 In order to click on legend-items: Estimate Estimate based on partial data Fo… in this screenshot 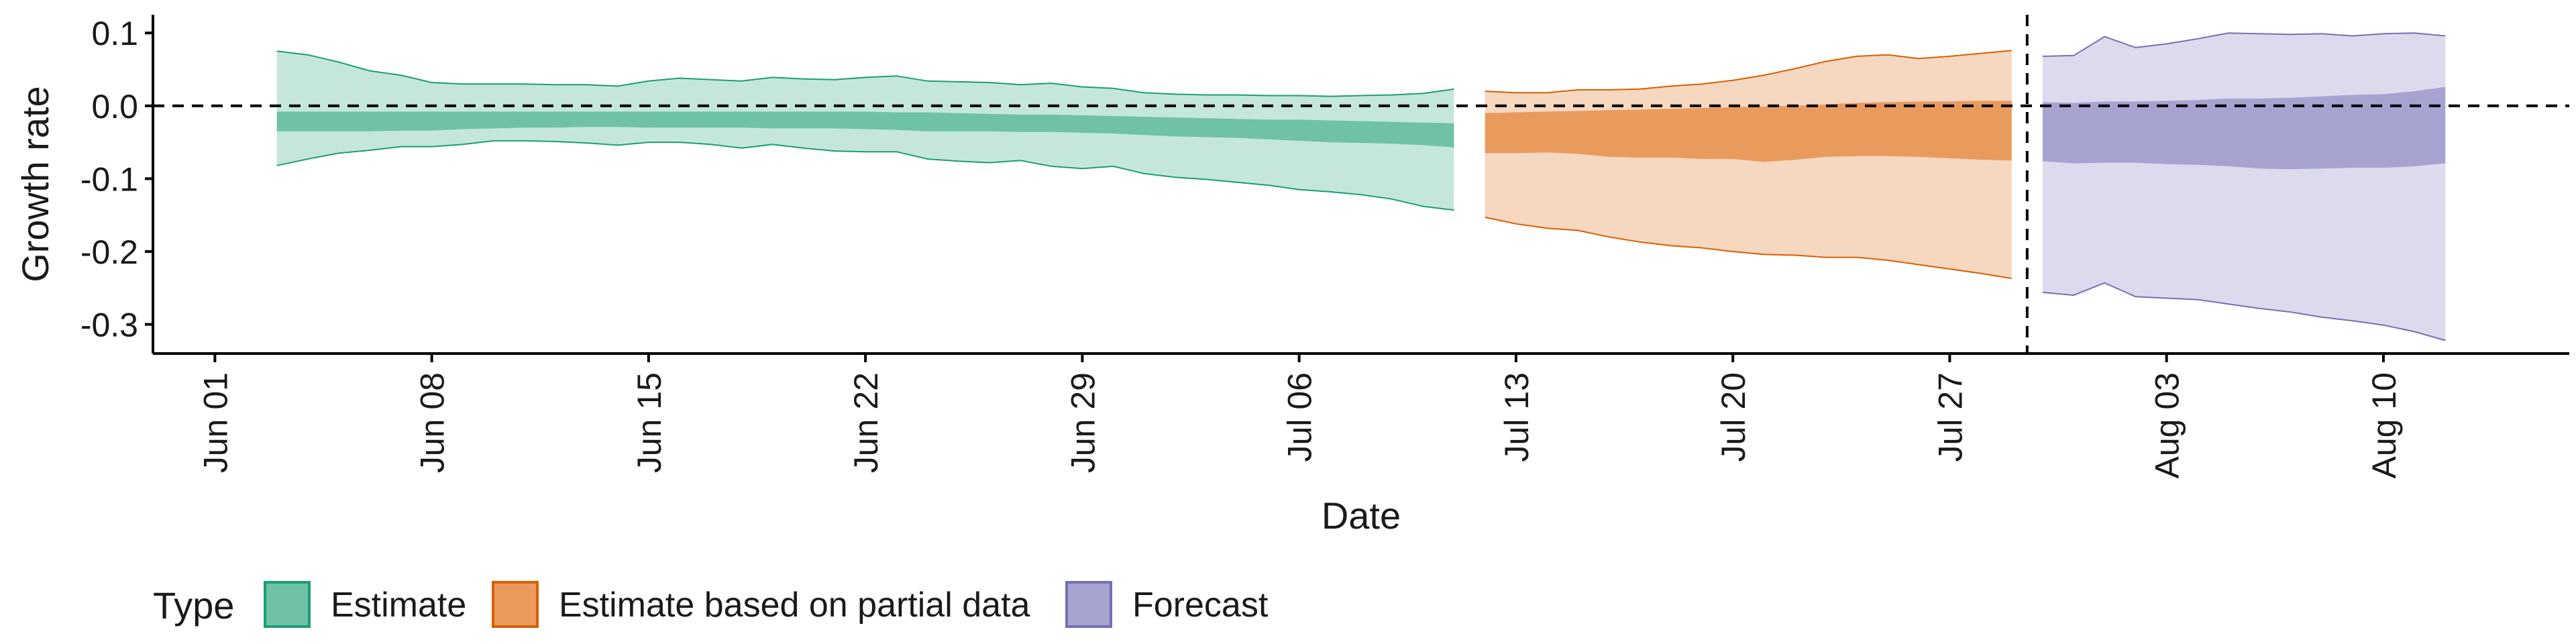, I will do `click(766, 604)`.